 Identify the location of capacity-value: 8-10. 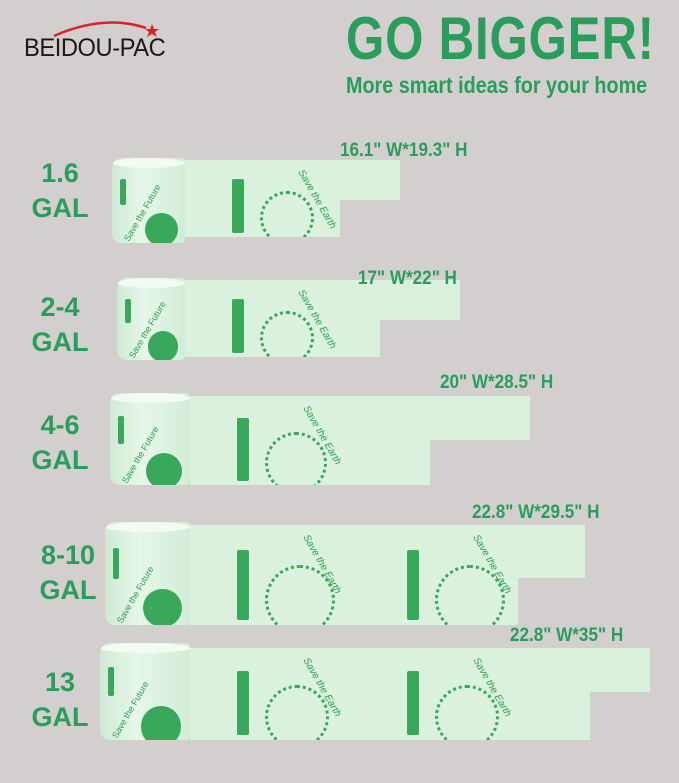
(68, 555).